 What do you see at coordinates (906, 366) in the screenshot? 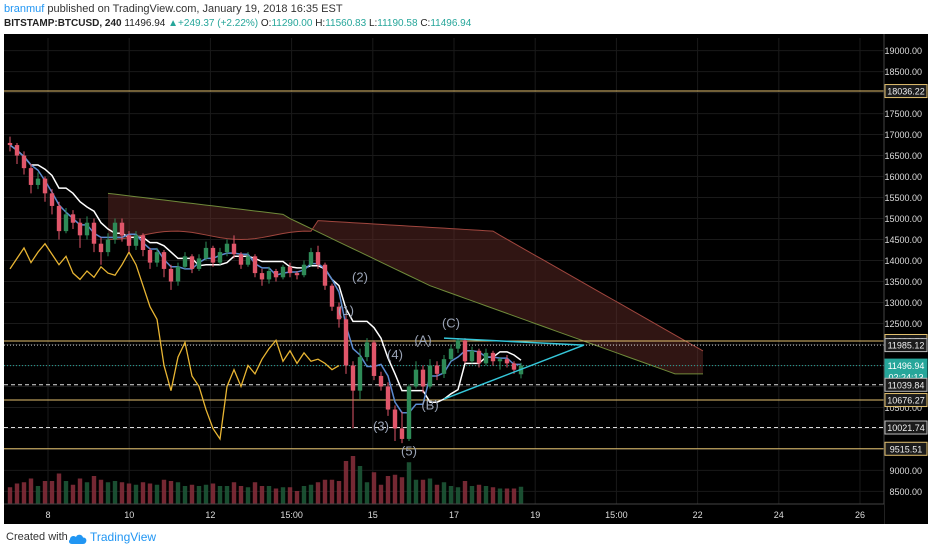
I see `price-level-text: 11496.94` at bounding box center [906, 366].